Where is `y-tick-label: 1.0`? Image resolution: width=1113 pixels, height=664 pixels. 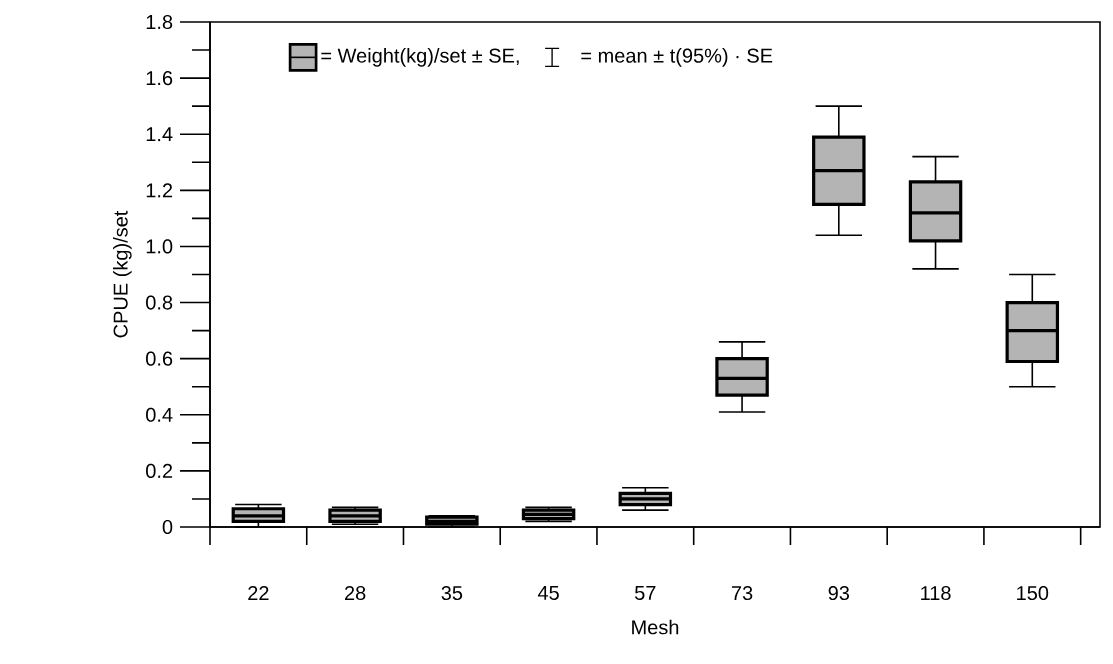
y-tick-label: 1.0 is located at coordinates (159, 246).